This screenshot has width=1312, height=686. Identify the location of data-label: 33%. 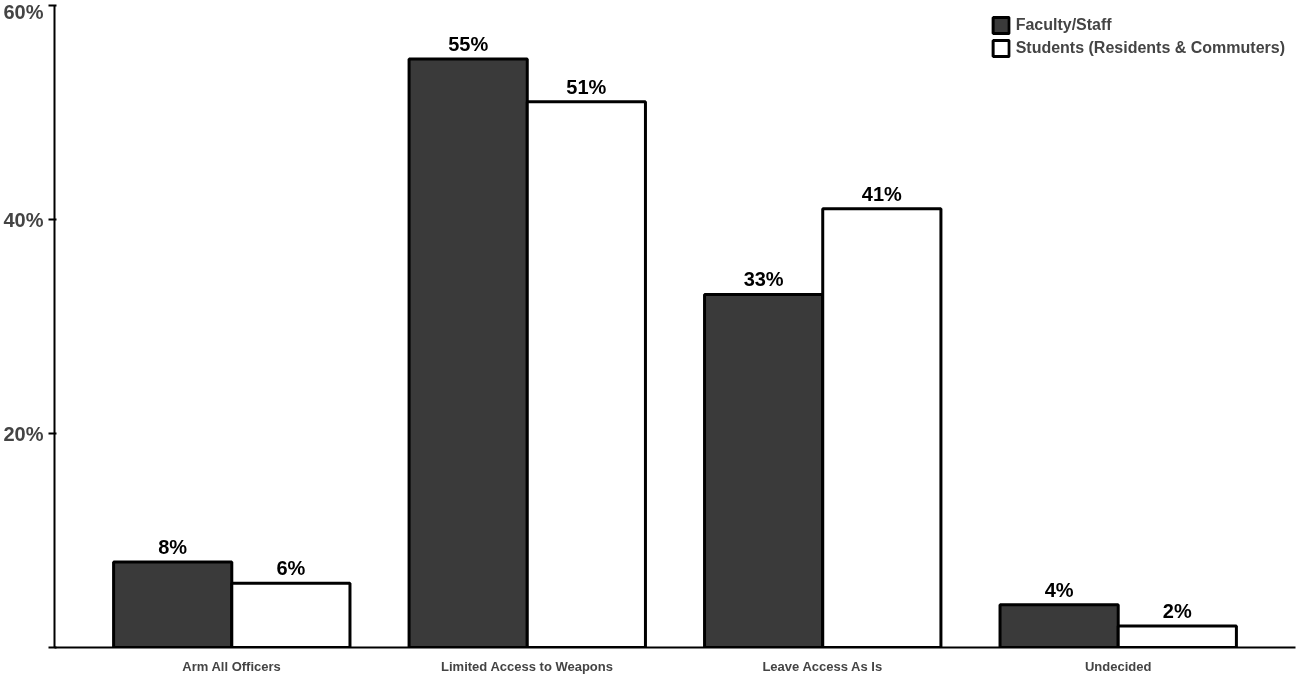
(763, 279).